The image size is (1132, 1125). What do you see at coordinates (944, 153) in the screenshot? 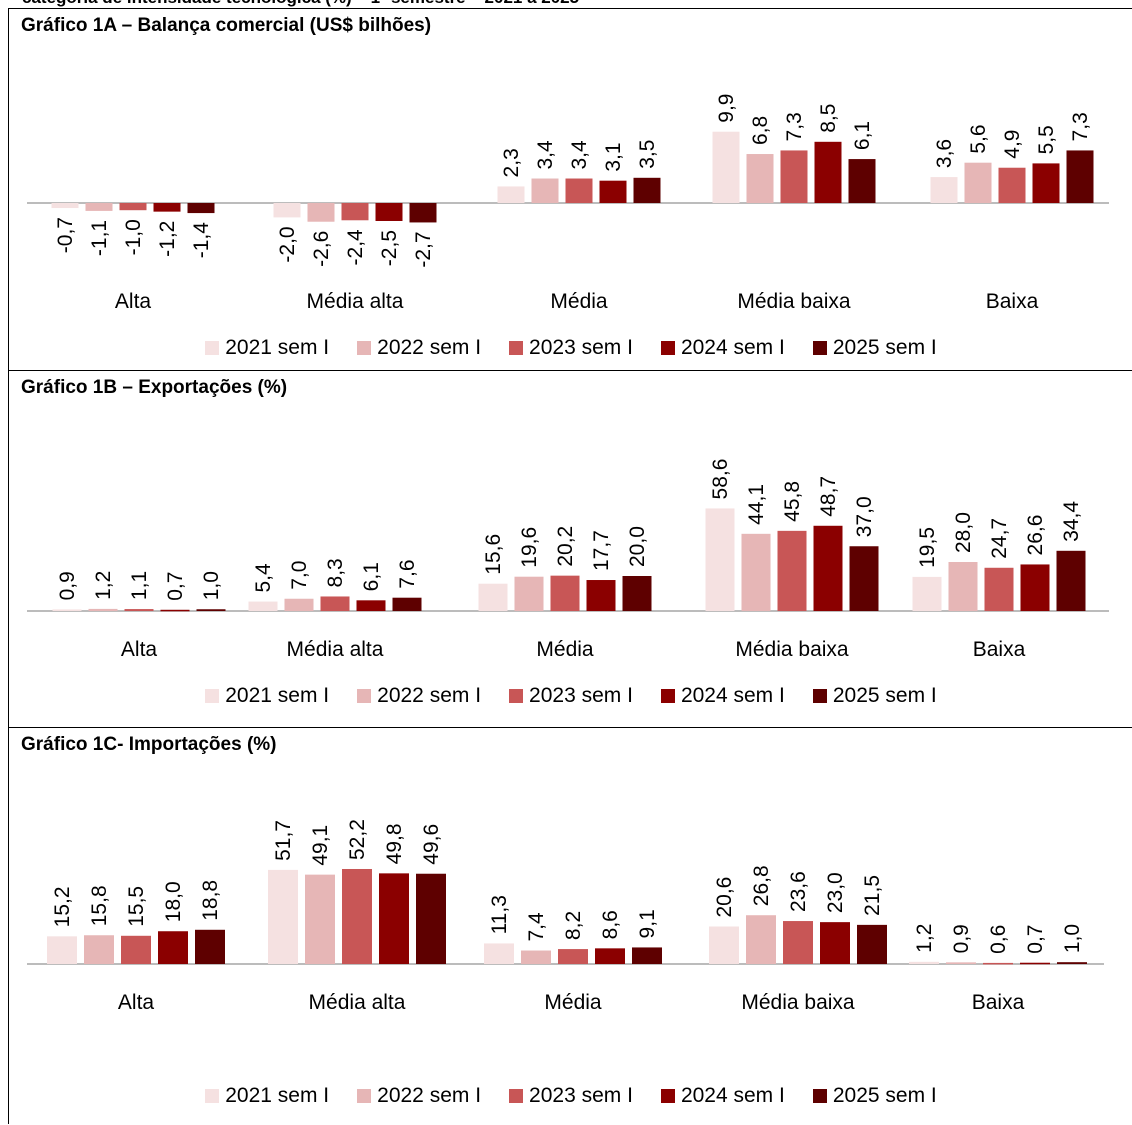
I see `data-label: 3,6` at bounding box center [944, 153].